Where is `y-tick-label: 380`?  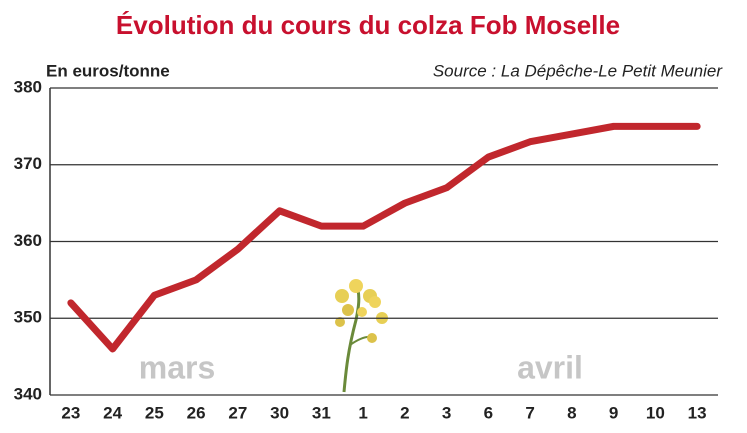
y-tick-label: 380 is located at coordinates (28, 86).